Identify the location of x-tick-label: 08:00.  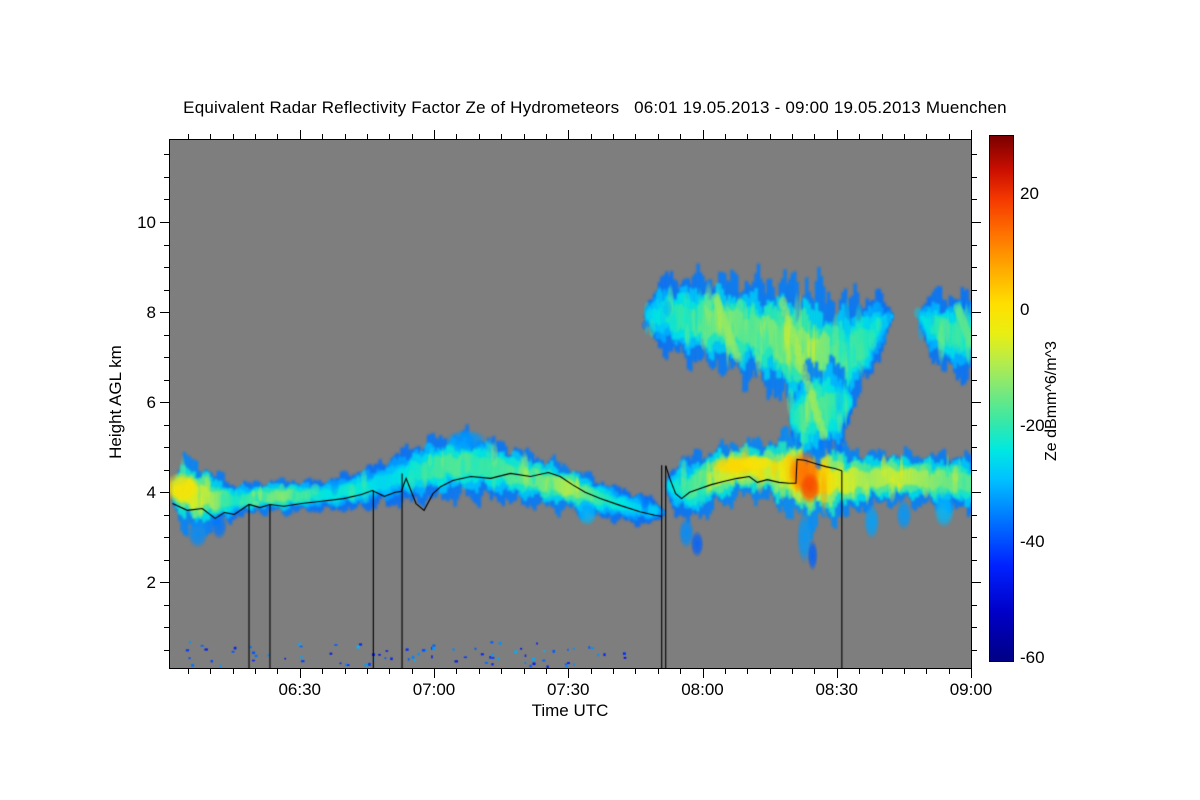
(702, 689).